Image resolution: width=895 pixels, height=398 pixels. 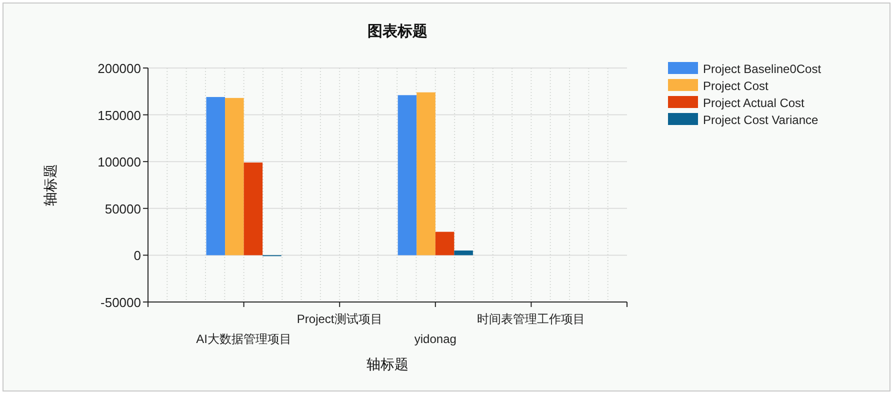 What do you see at coordinates (531, 319) in the screenshot?
I see `x-tick-label: 时间表管理工作项目` at bounding box center [531, 319].